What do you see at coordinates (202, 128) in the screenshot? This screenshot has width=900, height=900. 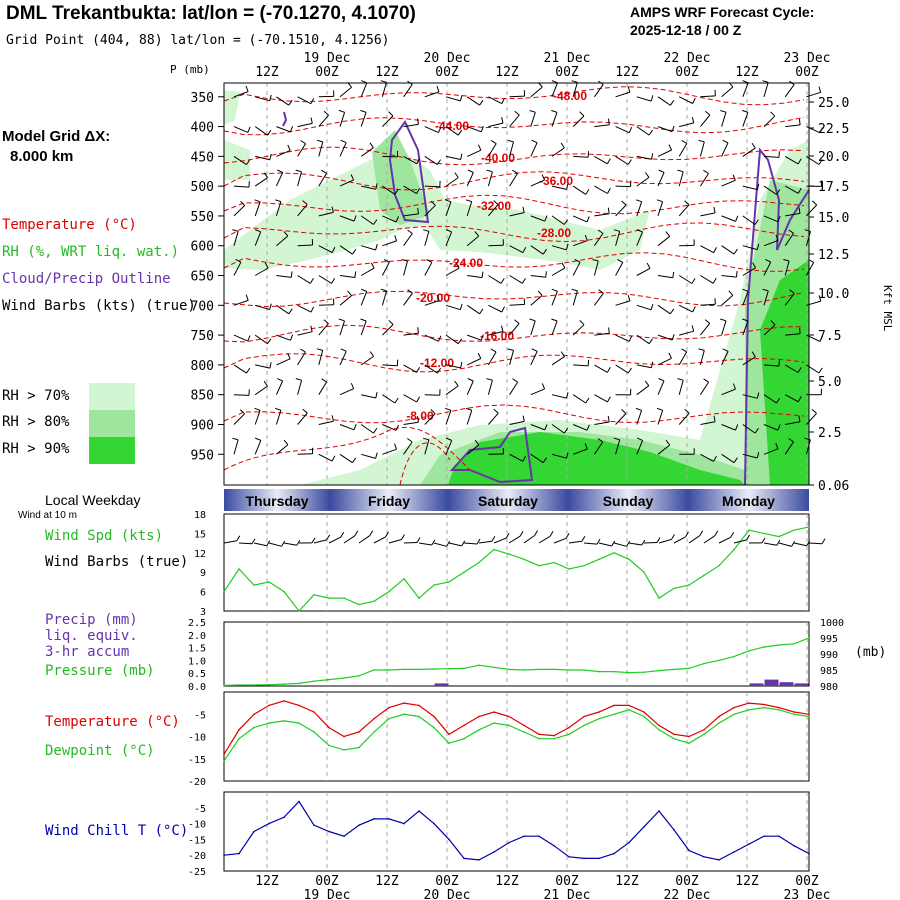 I see `p-tick-label: 400` at bounding box center [202, 128].